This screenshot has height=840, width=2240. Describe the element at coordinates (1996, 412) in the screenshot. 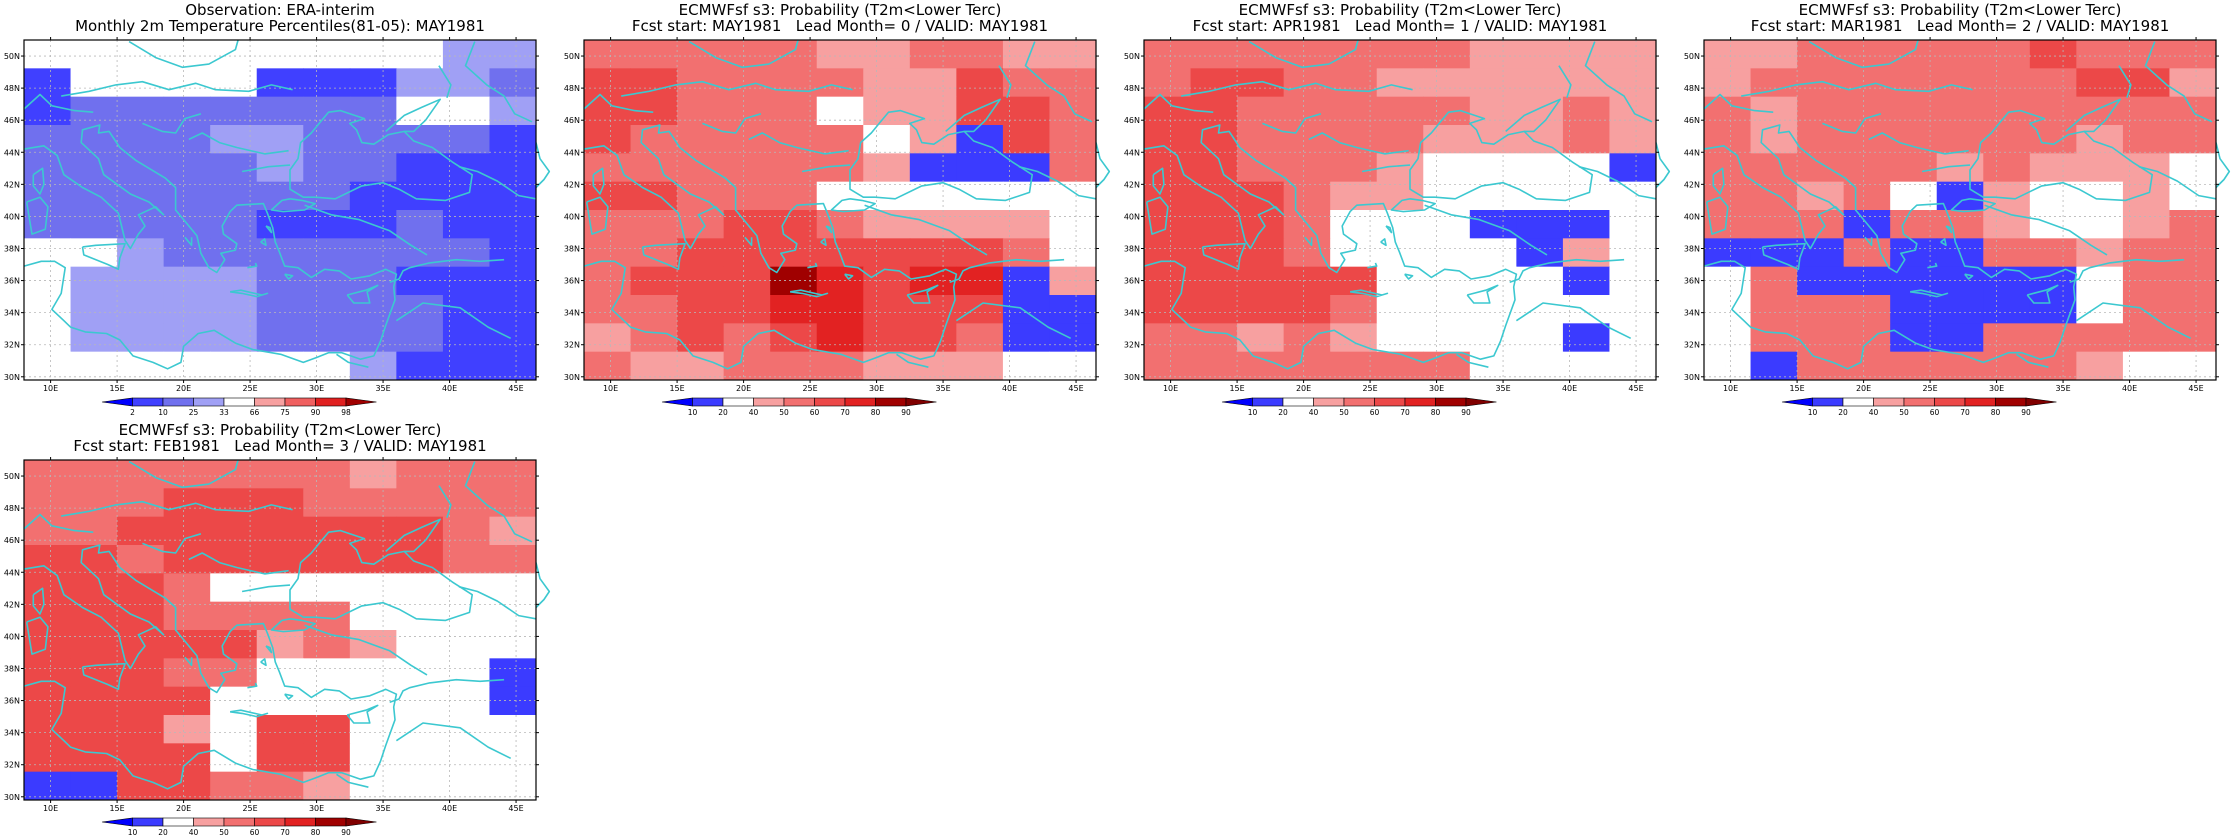

I see `color-bar-label: 80` at that location.